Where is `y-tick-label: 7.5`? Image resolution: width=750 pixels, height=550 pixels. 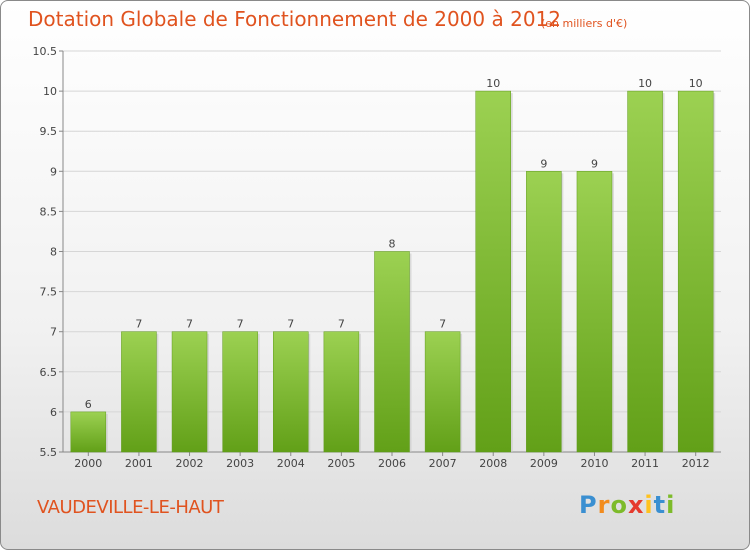
y-tick-label: 7.5 is located at coordinates (49, 292).